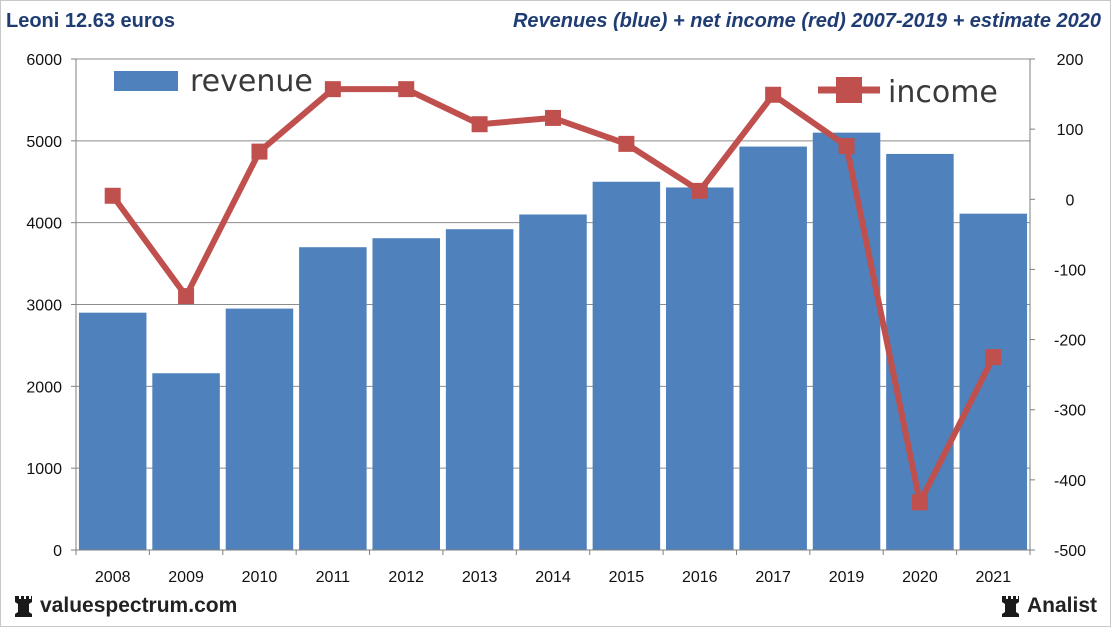  What do you see at coordinates (146, 81) in the screenshot?
I see `legend-revenue-swatch` at bounding box center [146, 81].